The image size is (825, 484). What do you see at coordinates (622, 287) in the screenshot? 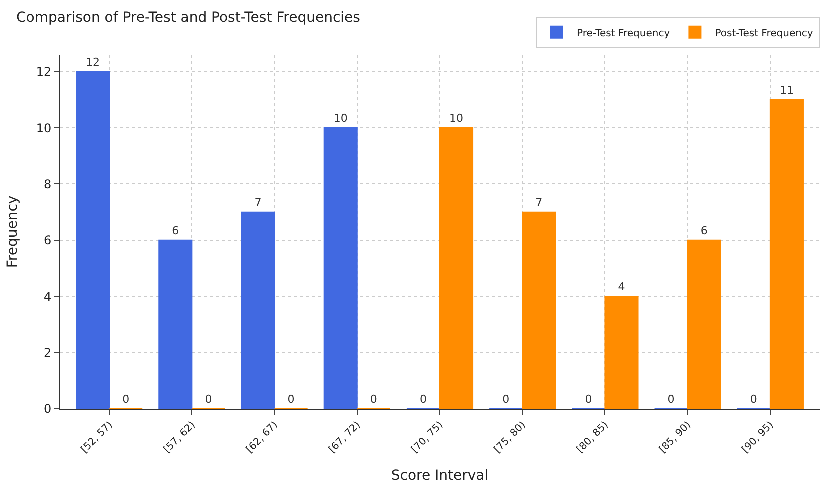
I see `data-label: 4` at bounding box center [622, 287].